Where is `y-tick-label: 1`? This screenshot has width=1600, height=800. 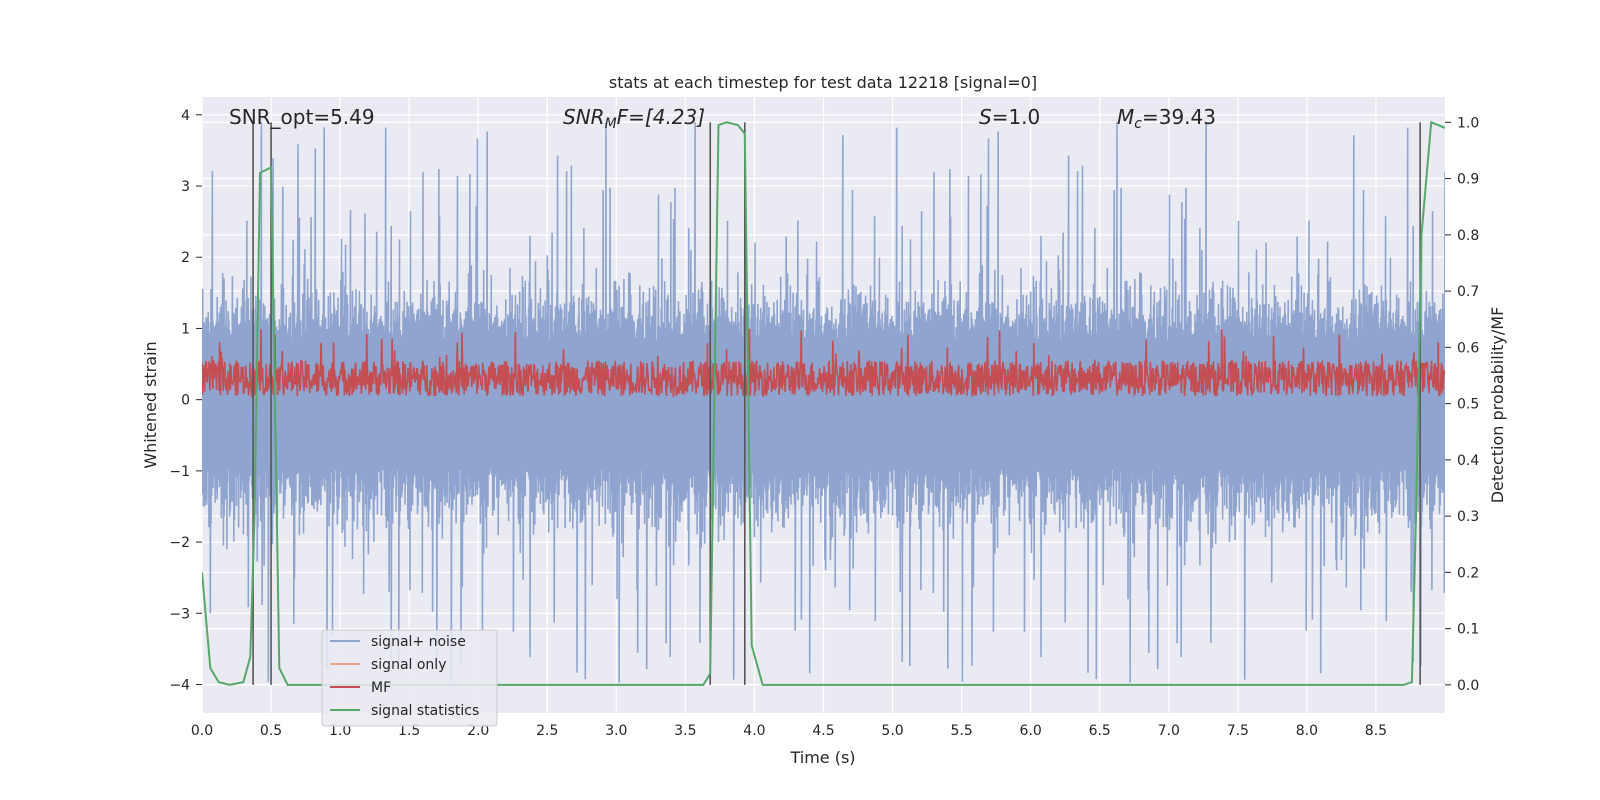
y-tick-label: 1 is located at coordinates (185, 329).